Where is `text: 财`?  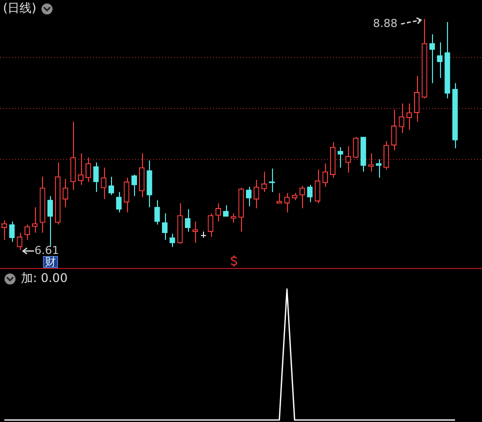
text: 财 is located at coordinates (50, 261).